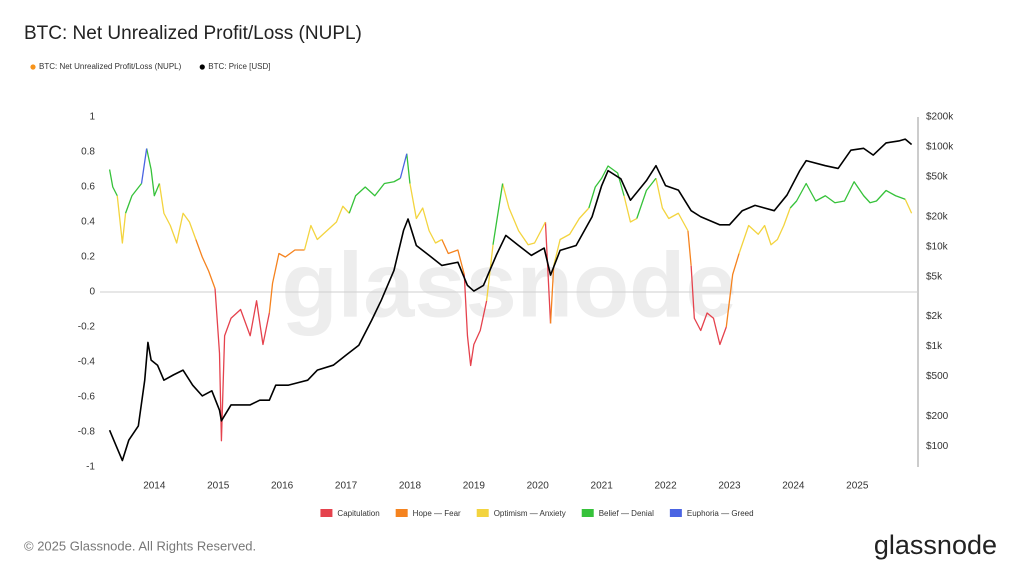  I want to click on y-tick-label: -0.6, so click(87, 397).